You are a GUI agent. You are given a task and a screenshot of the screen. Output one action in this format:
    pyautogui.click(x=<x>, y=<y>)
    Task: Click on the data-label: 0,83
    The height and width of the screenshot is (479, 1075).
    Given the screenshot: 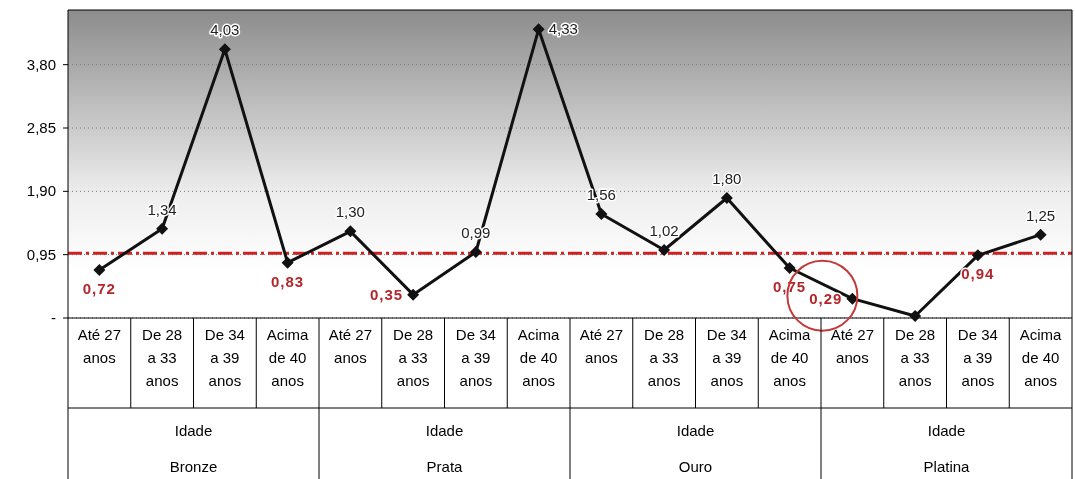 What is the action you would take?
    pyautogui.click(x=288, y=281)
    